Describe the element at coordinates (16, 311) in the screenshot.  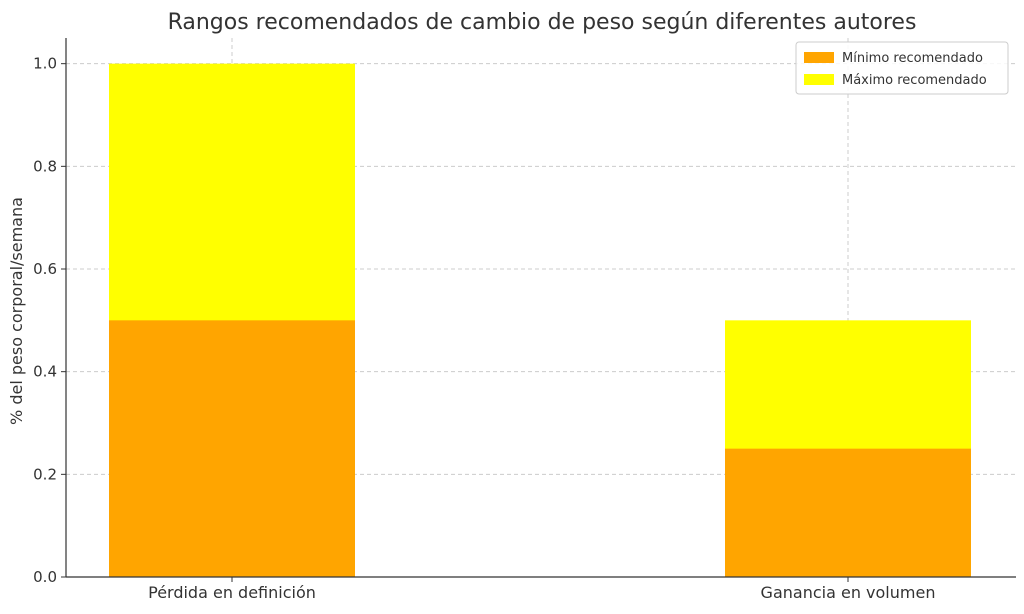
I see `y-axis-label: % del peso corporal/semana` at that location.